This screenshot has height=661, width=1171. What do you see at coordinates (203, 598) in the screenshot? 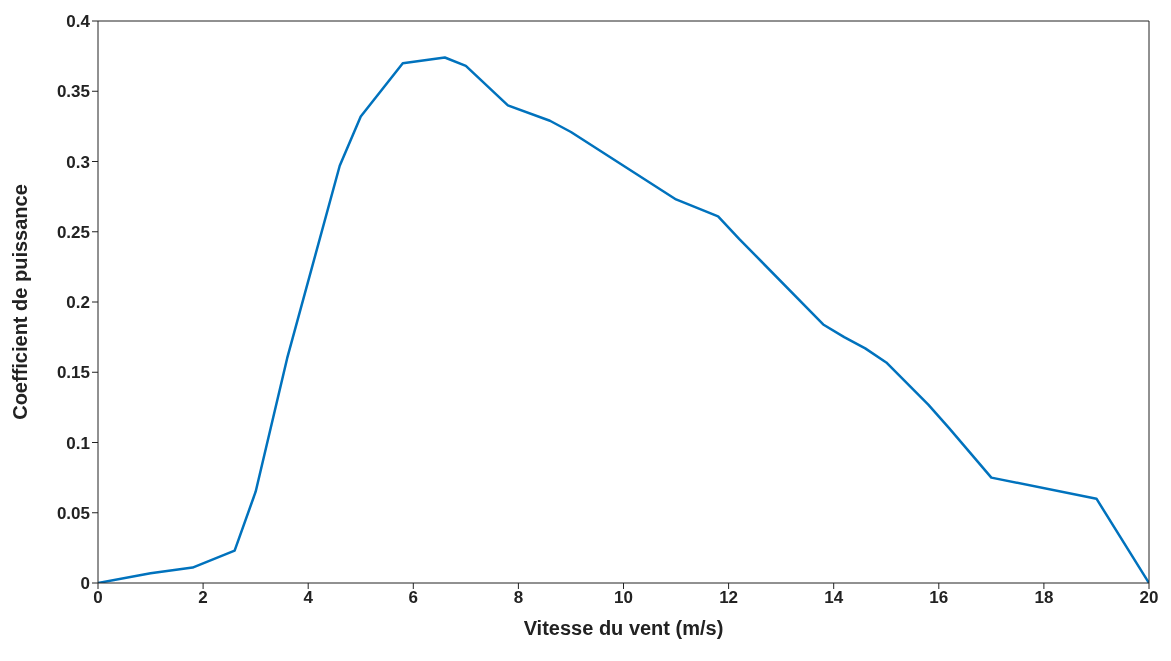
I see `x-tick-label: 2` at bounding box center [203, 598].